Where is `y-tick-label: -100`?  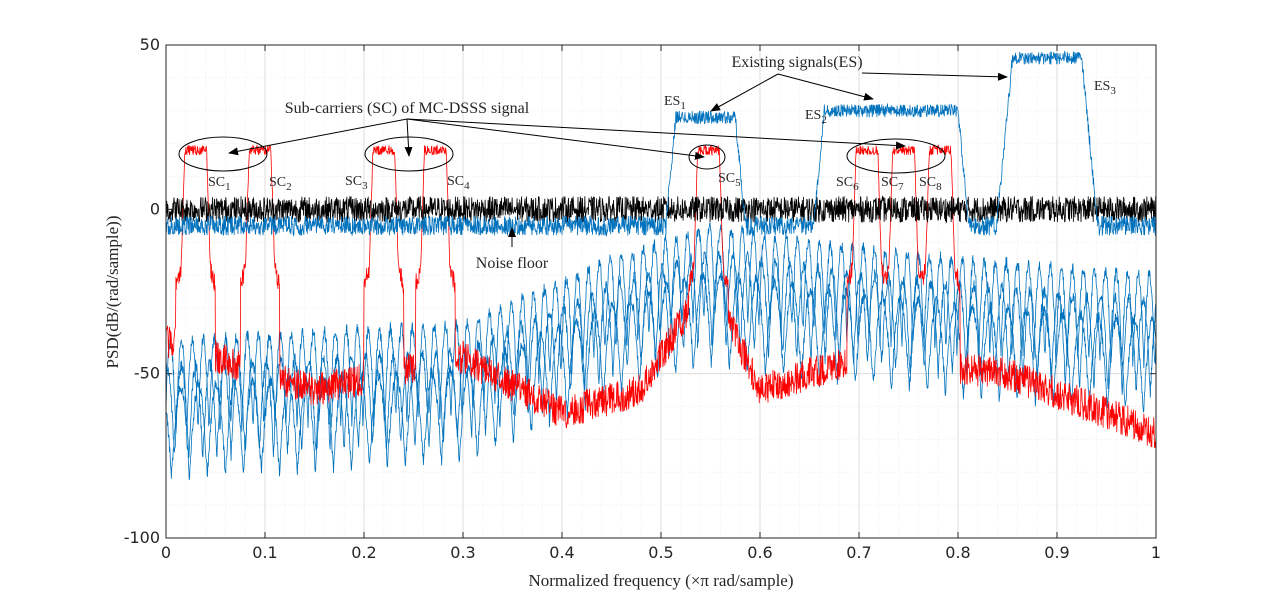 y-tick-label: -100 is located at coordinates (142, 537).